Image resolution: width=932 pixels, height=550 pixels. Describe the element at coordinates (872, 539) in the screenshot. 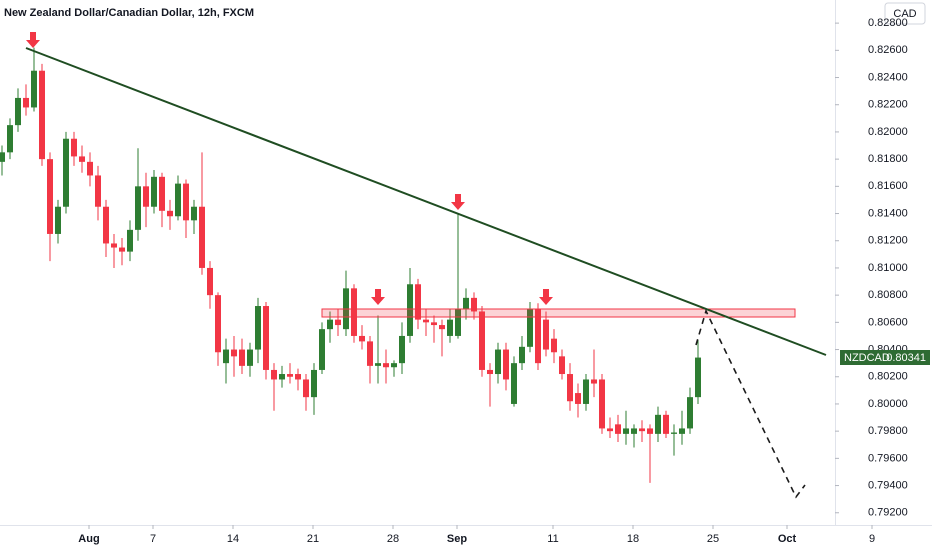

I see `x-tick-label: 9` at that location.